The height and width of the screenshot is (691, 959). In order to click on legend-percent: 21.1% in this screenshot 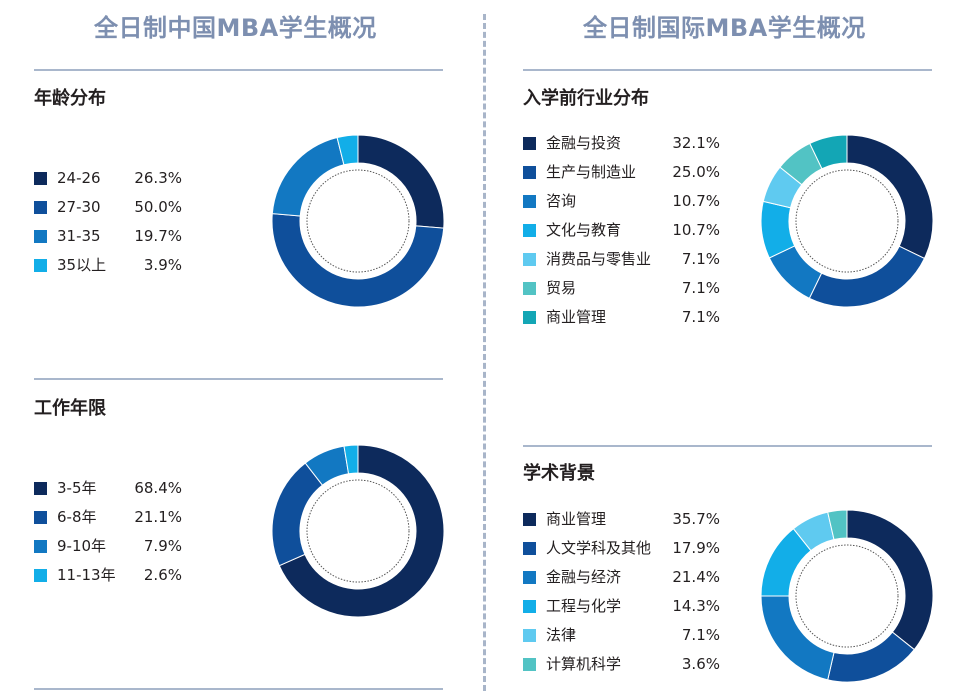, I will do `click(158, 517)`.